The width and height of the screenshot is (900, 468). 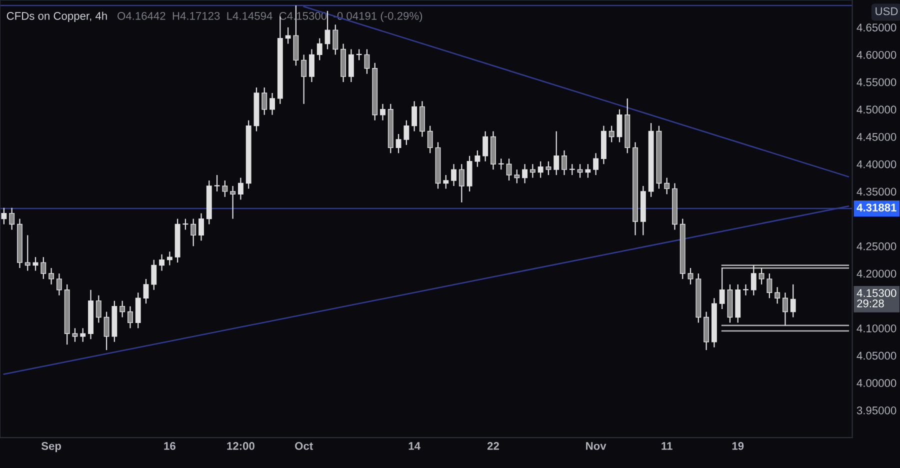 I want to click on ref-line-label: 4.31881, so click(x=876, y=208).